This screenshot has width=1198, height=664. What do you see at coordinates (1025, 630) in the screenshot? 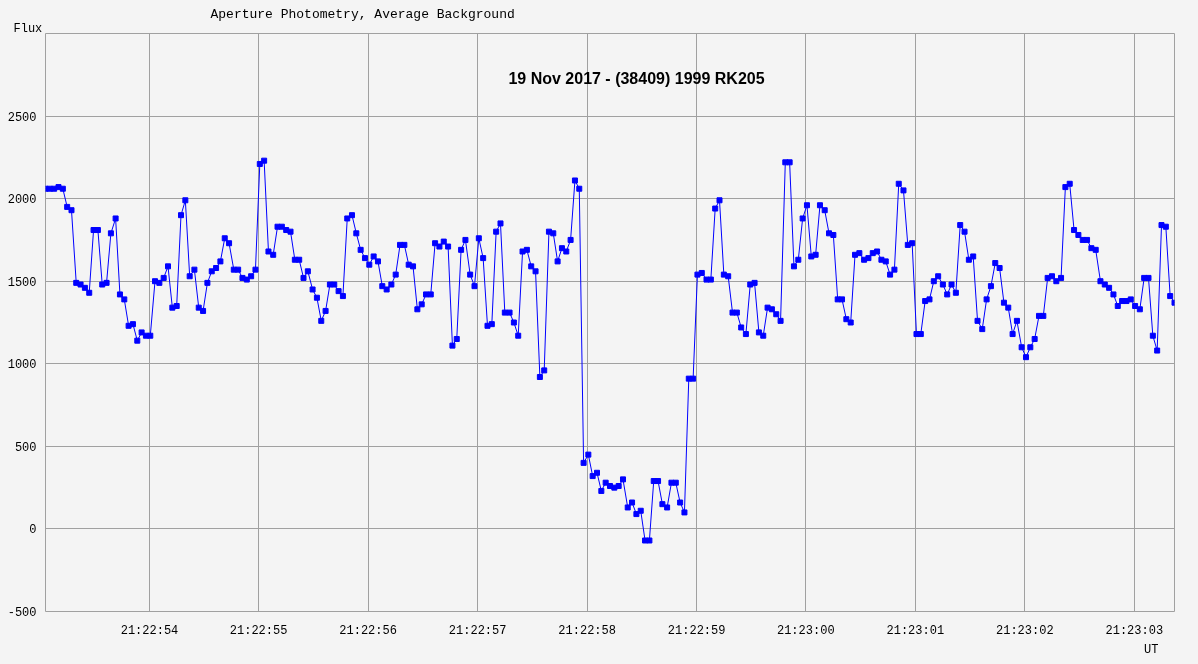
I see `x-tick-label: 21:23:02` at bounding box center [1025, 630].